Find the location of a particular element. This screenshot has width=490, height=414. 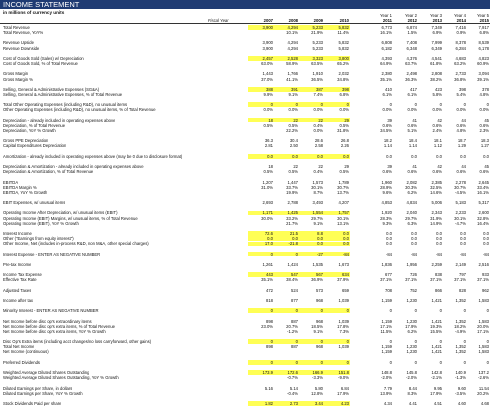

row-label: EBITDA, YoY % Growth is located at coordinates (25, 192).